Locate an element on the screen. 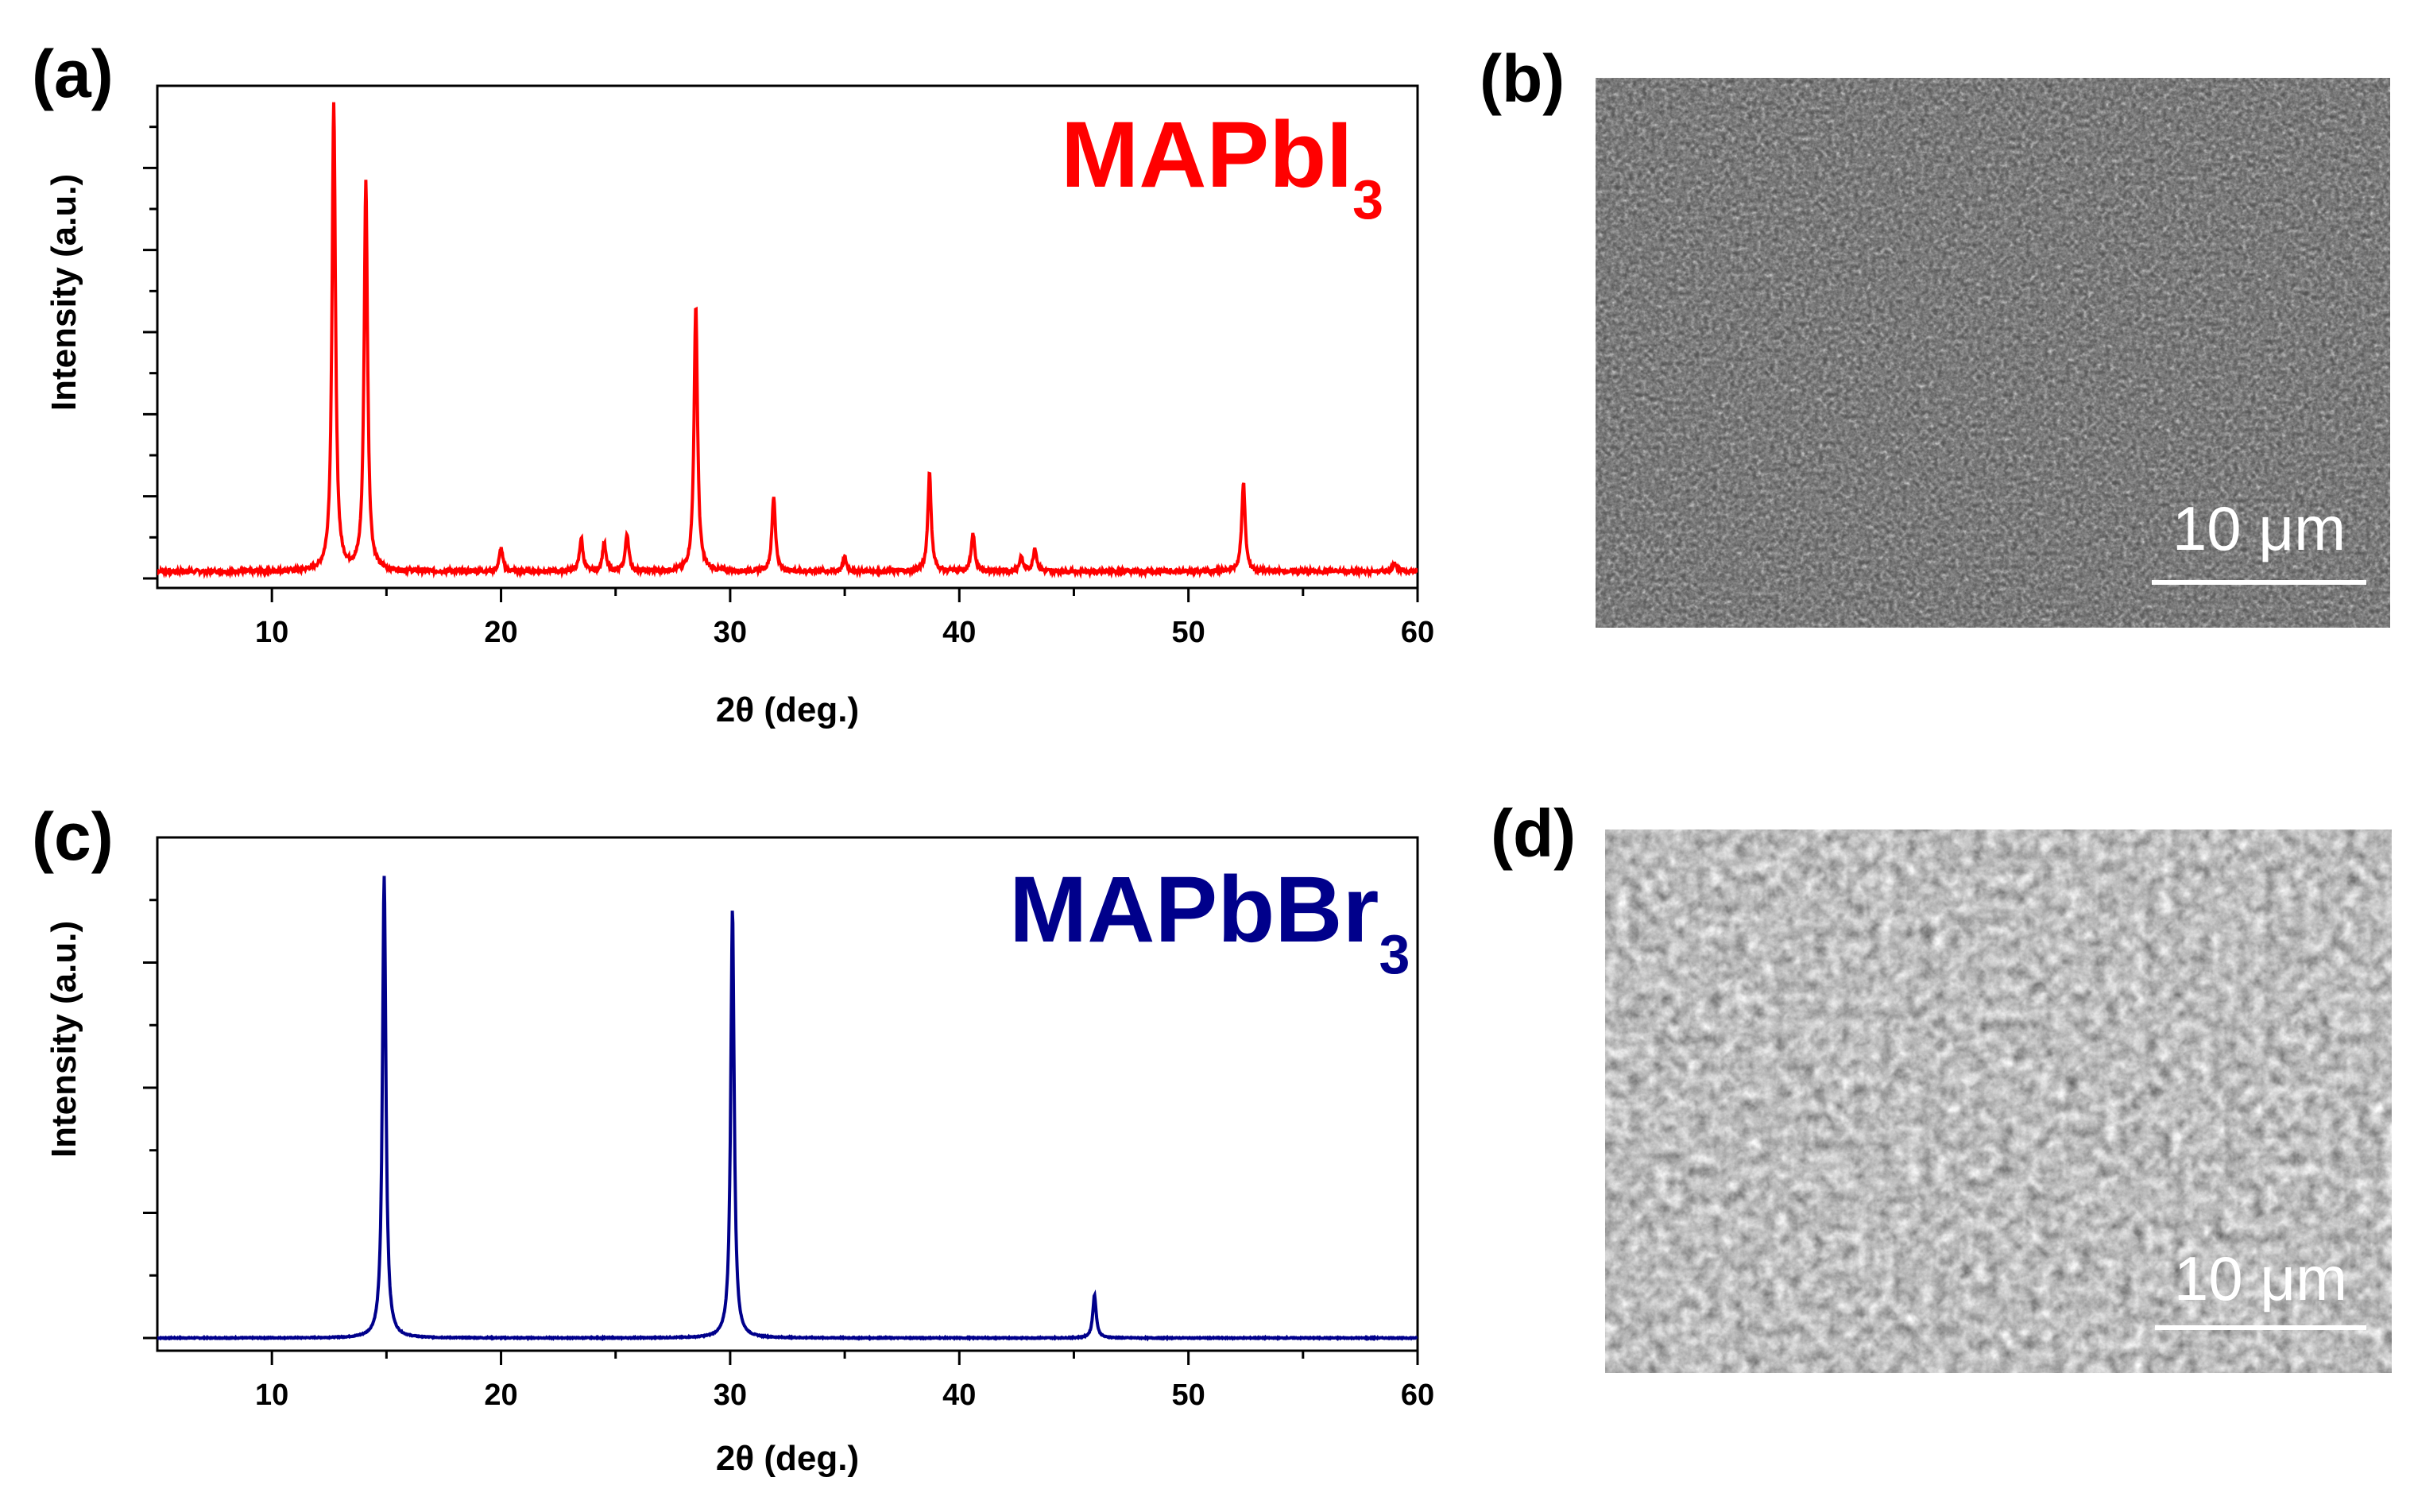 Image resolution: width=2414 pixels, height=1512 pixels. sample-name-main: MAPbBr is located at coordinates (1194, 909).